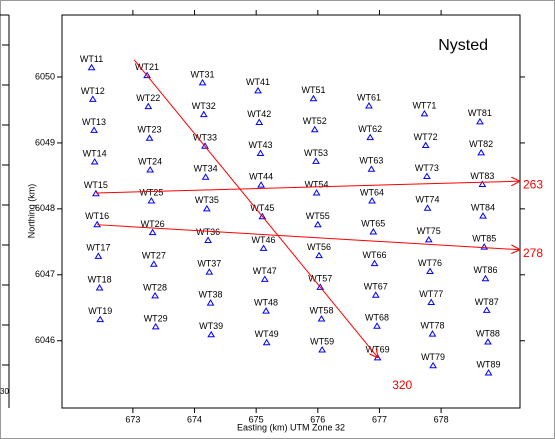 Image resolution: width=555 pixels, height=439 pixels. I want to click on turbine-label: WT28, so click(155, 287).